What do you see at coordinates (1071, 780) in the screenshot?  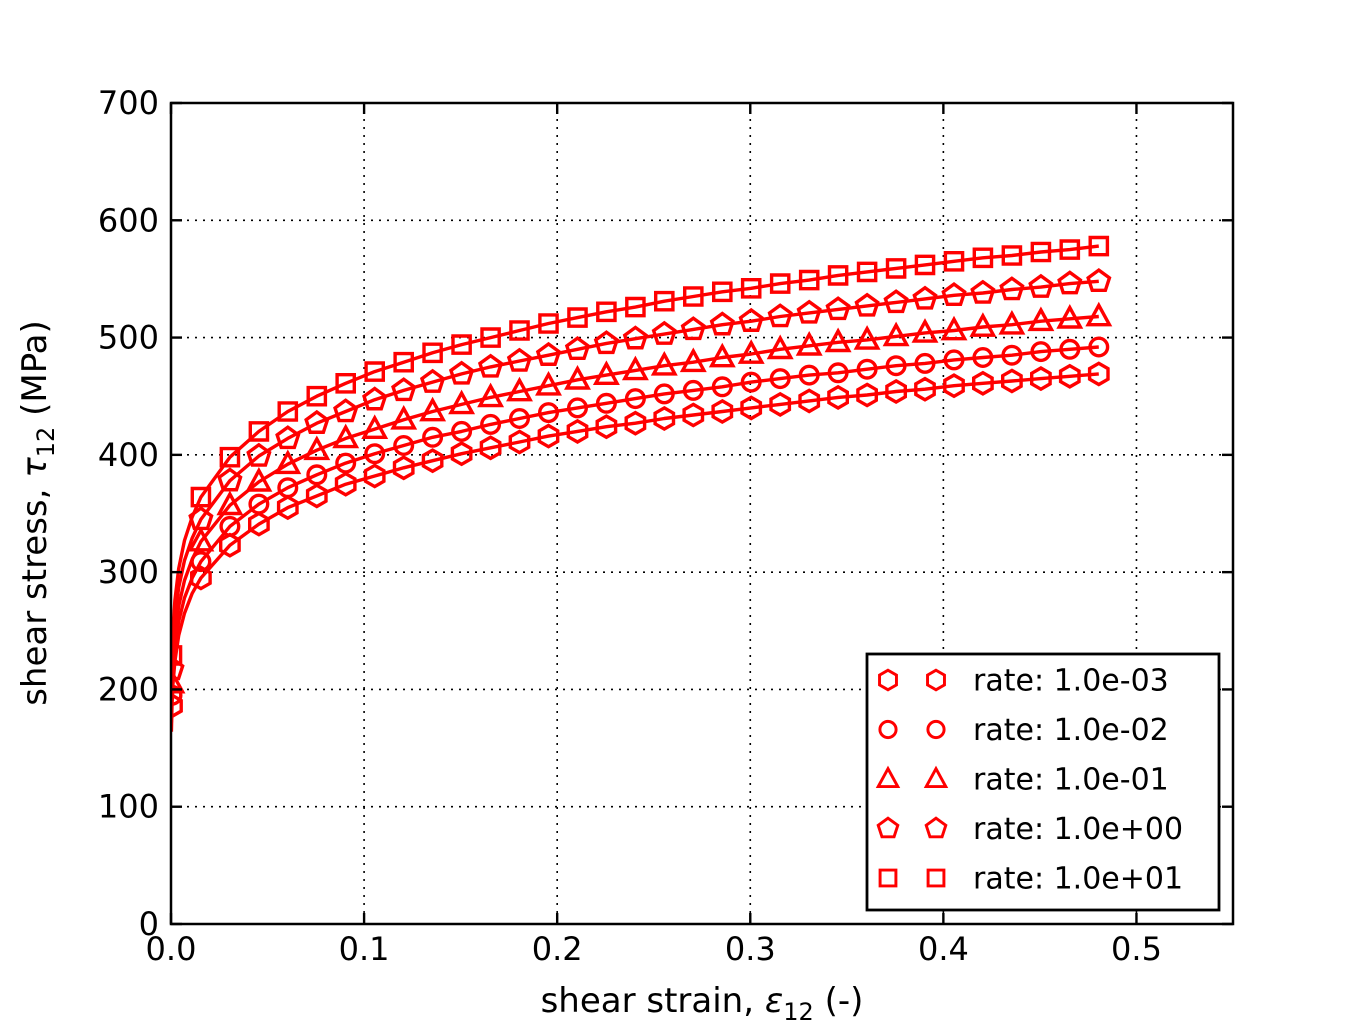 I see `legend-label: rate: 1.0e-01` at bounding box center [1071, 780].